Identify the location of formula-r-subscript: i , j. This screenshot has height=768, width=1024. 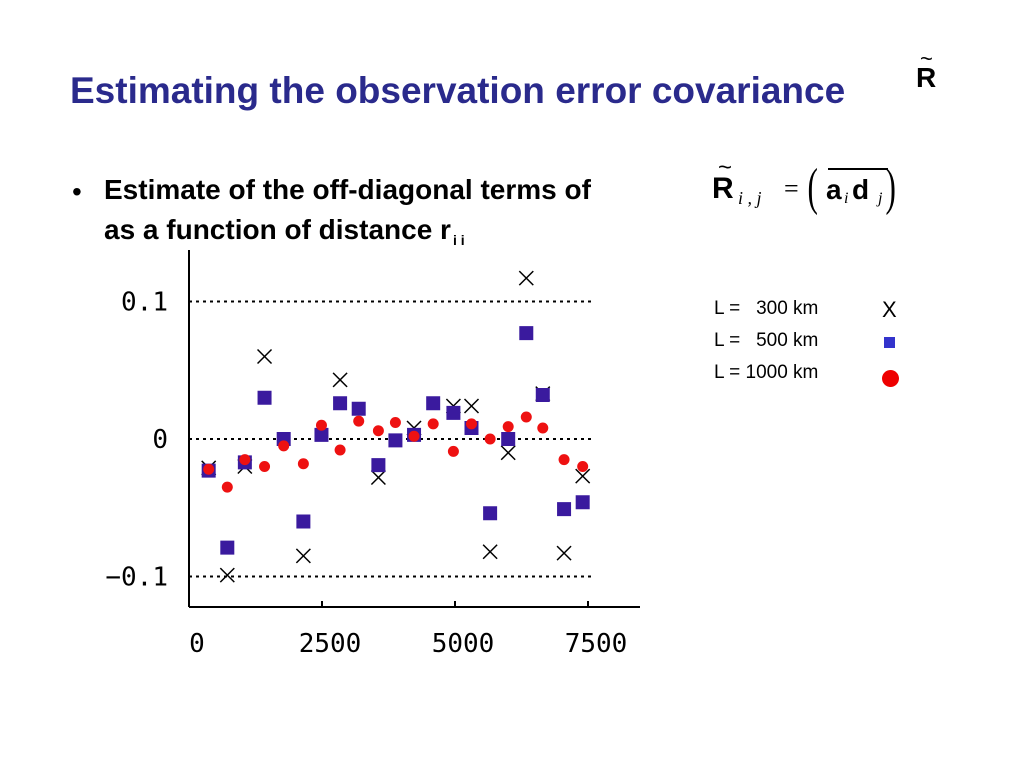
(750, 198).